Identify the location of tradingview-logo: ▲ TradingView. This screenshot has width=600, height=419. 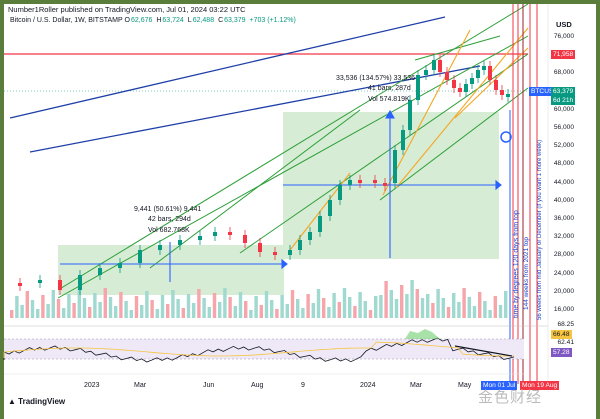
(36, 401).